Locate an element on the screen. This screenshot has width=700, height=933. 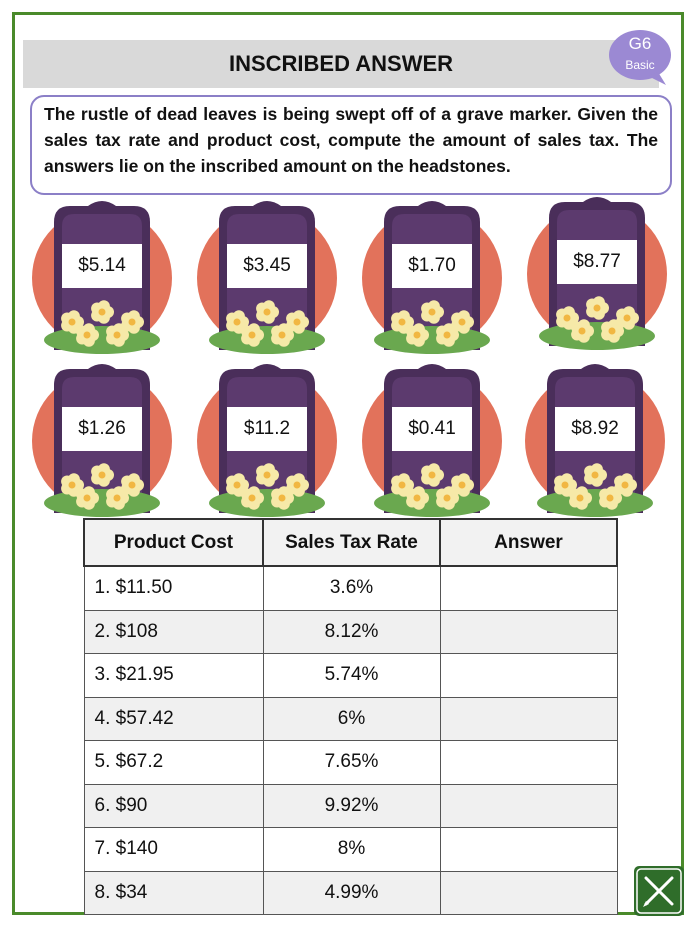
headstone: $11.2 is located at coordinates (267, 443).